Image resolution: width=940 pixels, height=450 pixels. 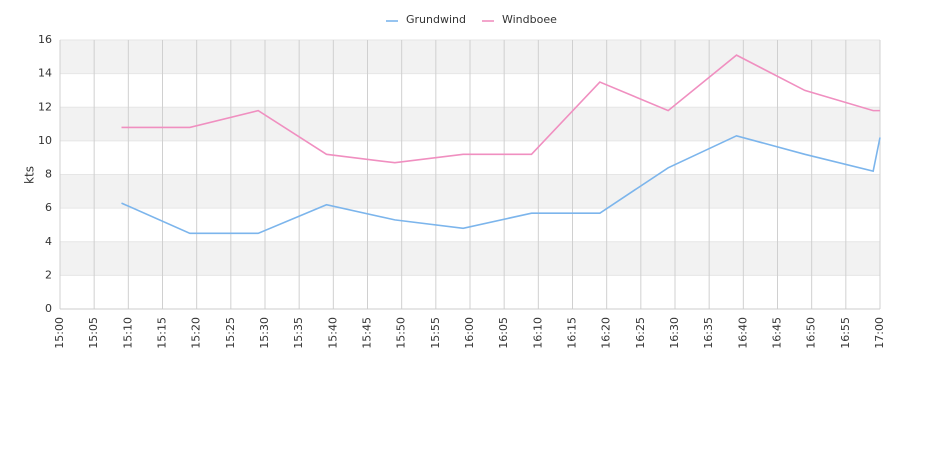 What do you see at coordinates (777, 333) in the screenshot?
I see `x-tick-label: 16:45` at bounding box center [777, 333].